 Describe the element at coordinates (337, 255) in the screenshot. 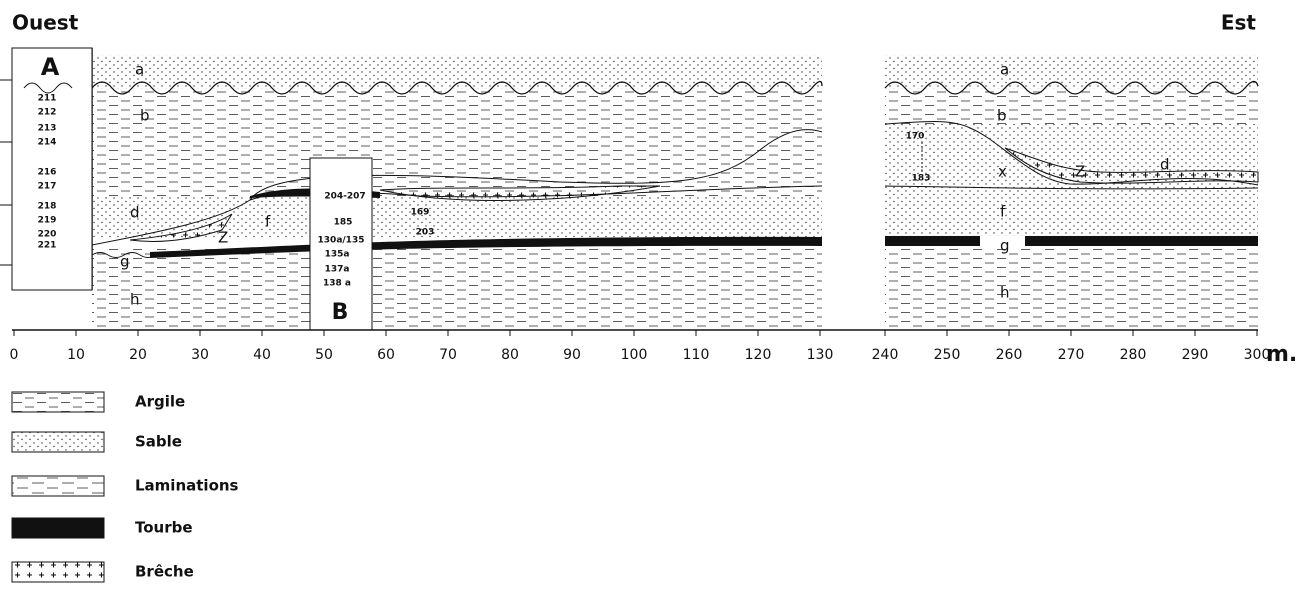

I see `sample-number: 135a` at that location.